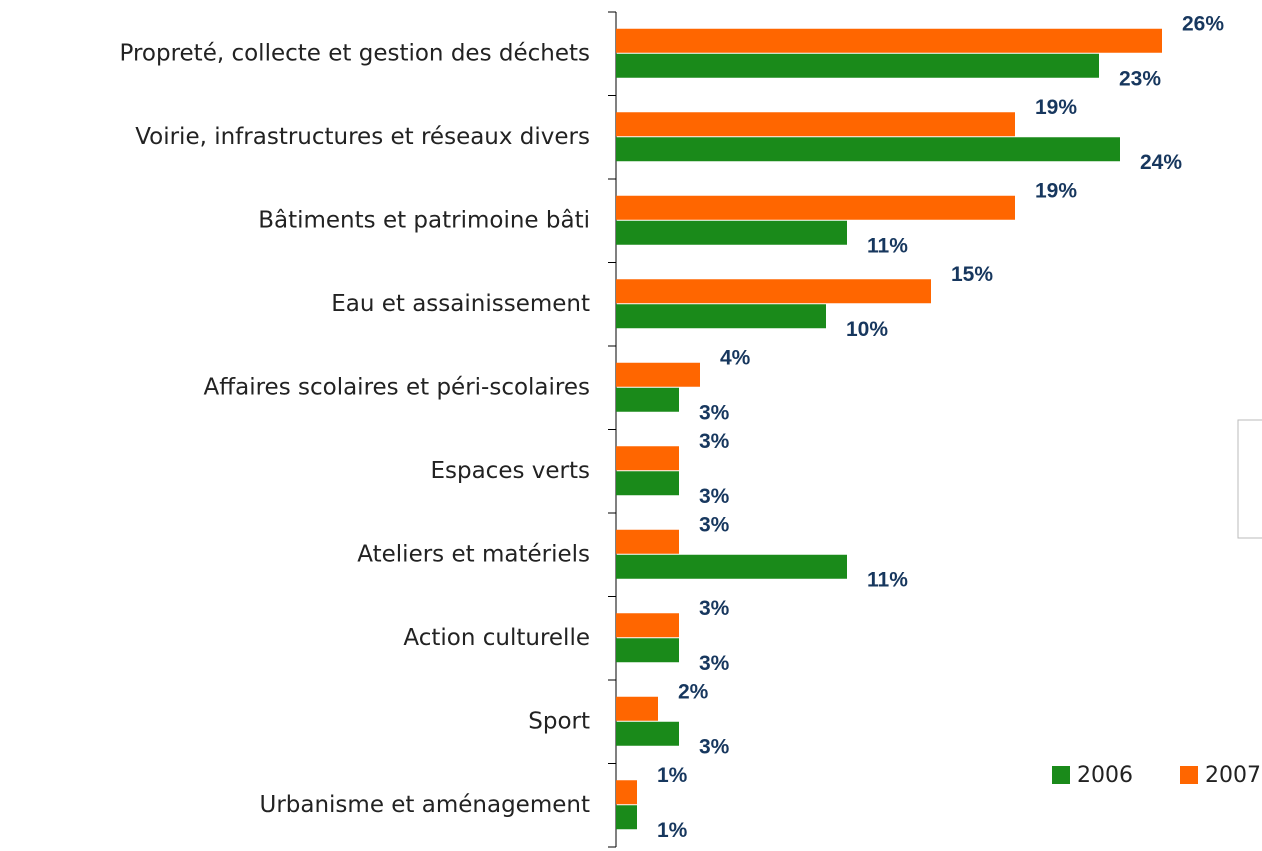 This screenshot has height=851, width=1262. Describe the element at coordinates (1249, 479) in the screenshot. I see `clipped-box` at that location.